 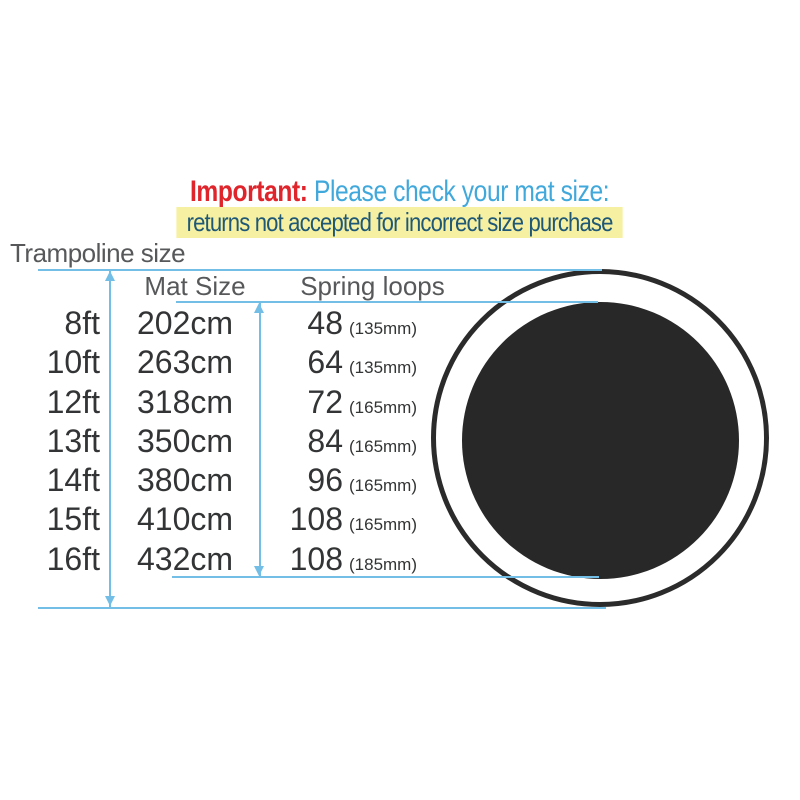 I want to click on outer-bottom-tangent-line, so click(x=322, y=608).